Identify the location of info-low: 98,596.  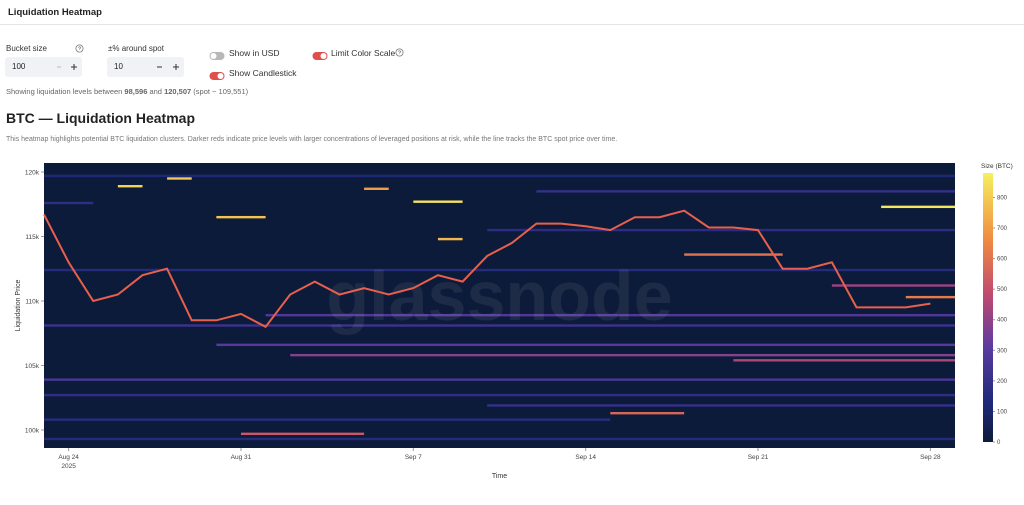
(136, 91).